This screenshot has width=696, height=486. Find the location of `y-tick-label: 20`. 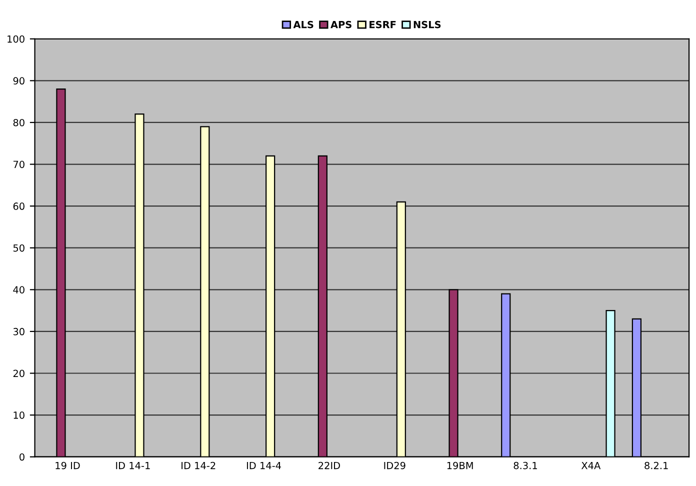

y-tick-label: 20 is located at coordinates (18, 374).